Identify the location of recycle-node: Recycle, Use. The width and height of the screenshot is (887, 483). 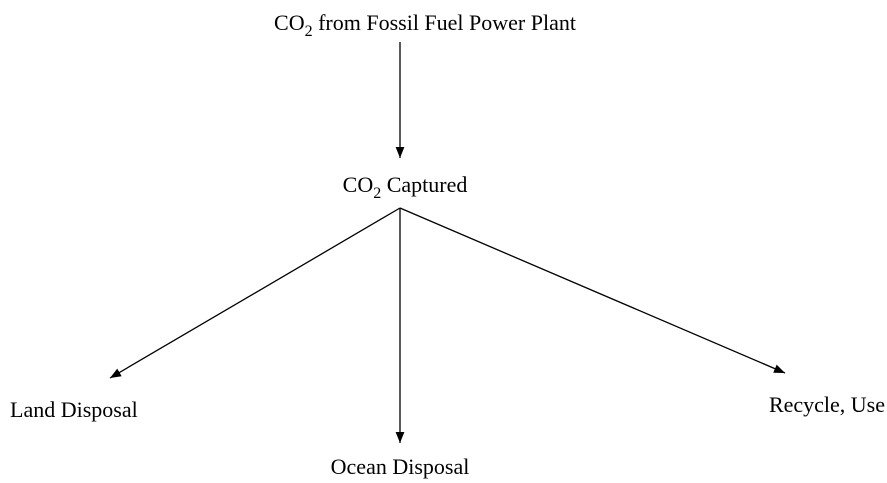
(827, 404).